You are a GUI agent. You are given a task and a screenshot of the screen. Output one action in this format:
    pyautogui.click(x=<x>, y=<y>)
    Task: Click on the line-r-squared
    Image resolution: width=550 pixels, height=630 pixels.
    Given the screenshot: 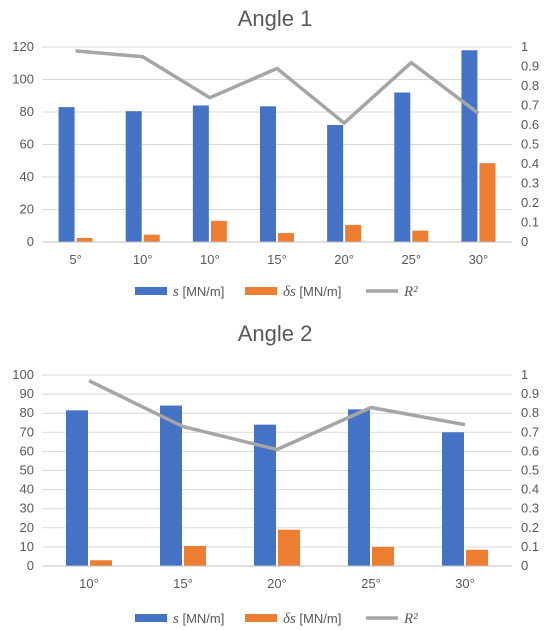 What is the action you would take?
    pyautogui.click(x=277, y=415)
    